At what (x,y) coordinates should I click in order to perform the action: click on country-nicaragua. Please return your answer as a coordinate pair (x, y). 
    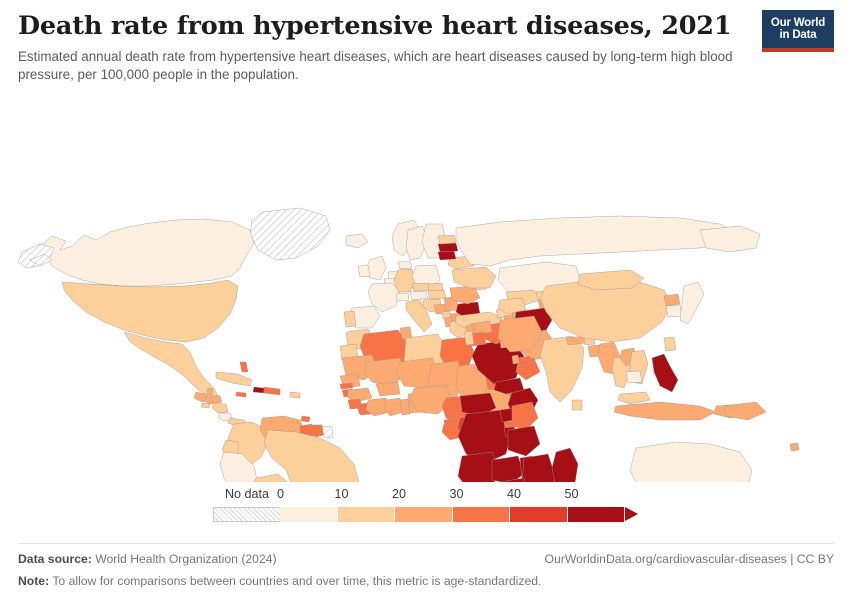
    Looking at the image, I should click on (220, 408).